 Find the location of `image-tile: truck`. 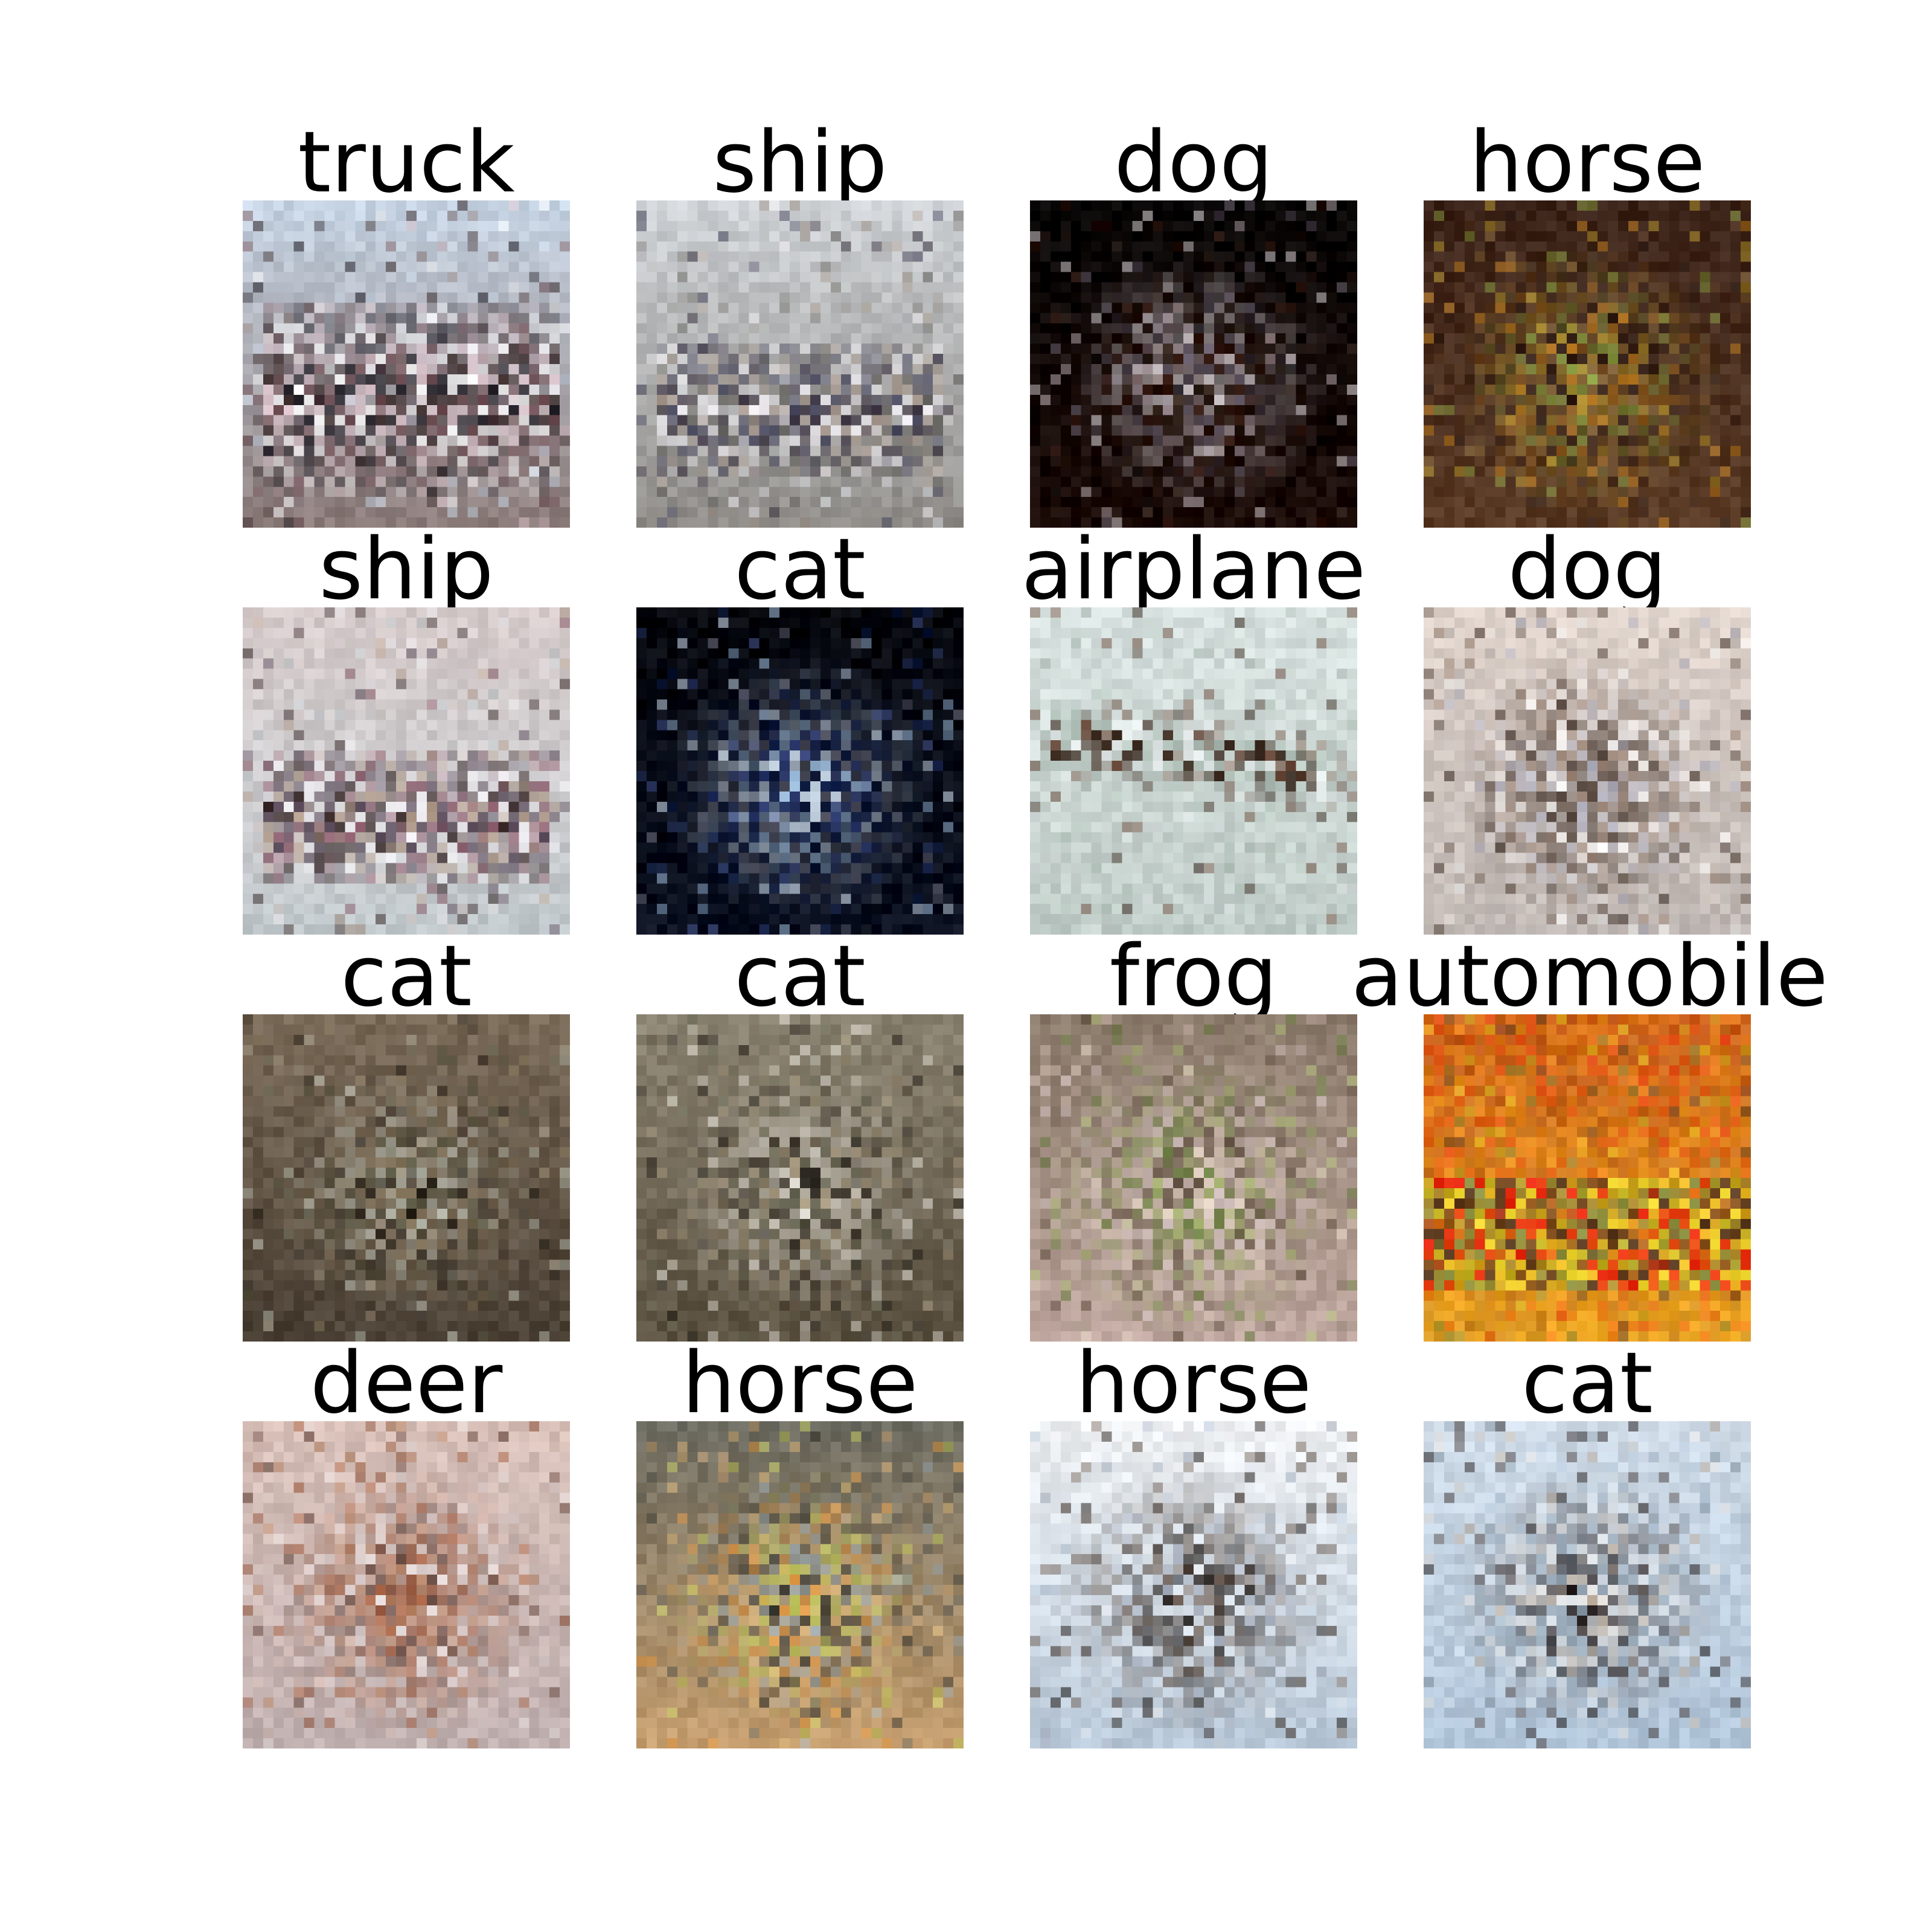

image-tile: truck is located at coordinates (406, 324).